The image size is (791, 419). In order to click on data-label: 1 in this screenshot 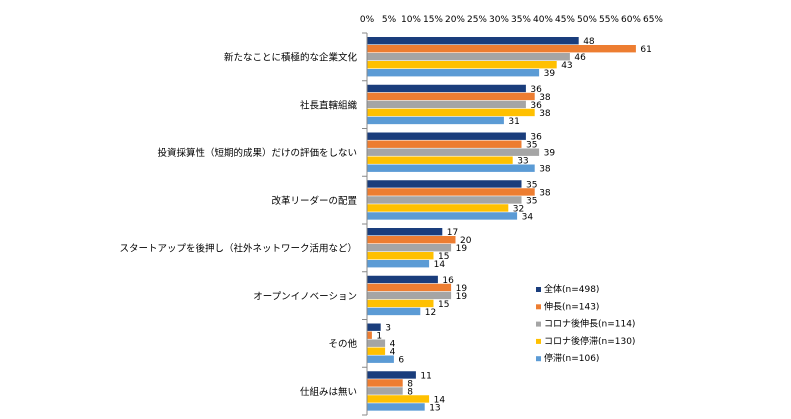, I will do `click(379, 337)`.